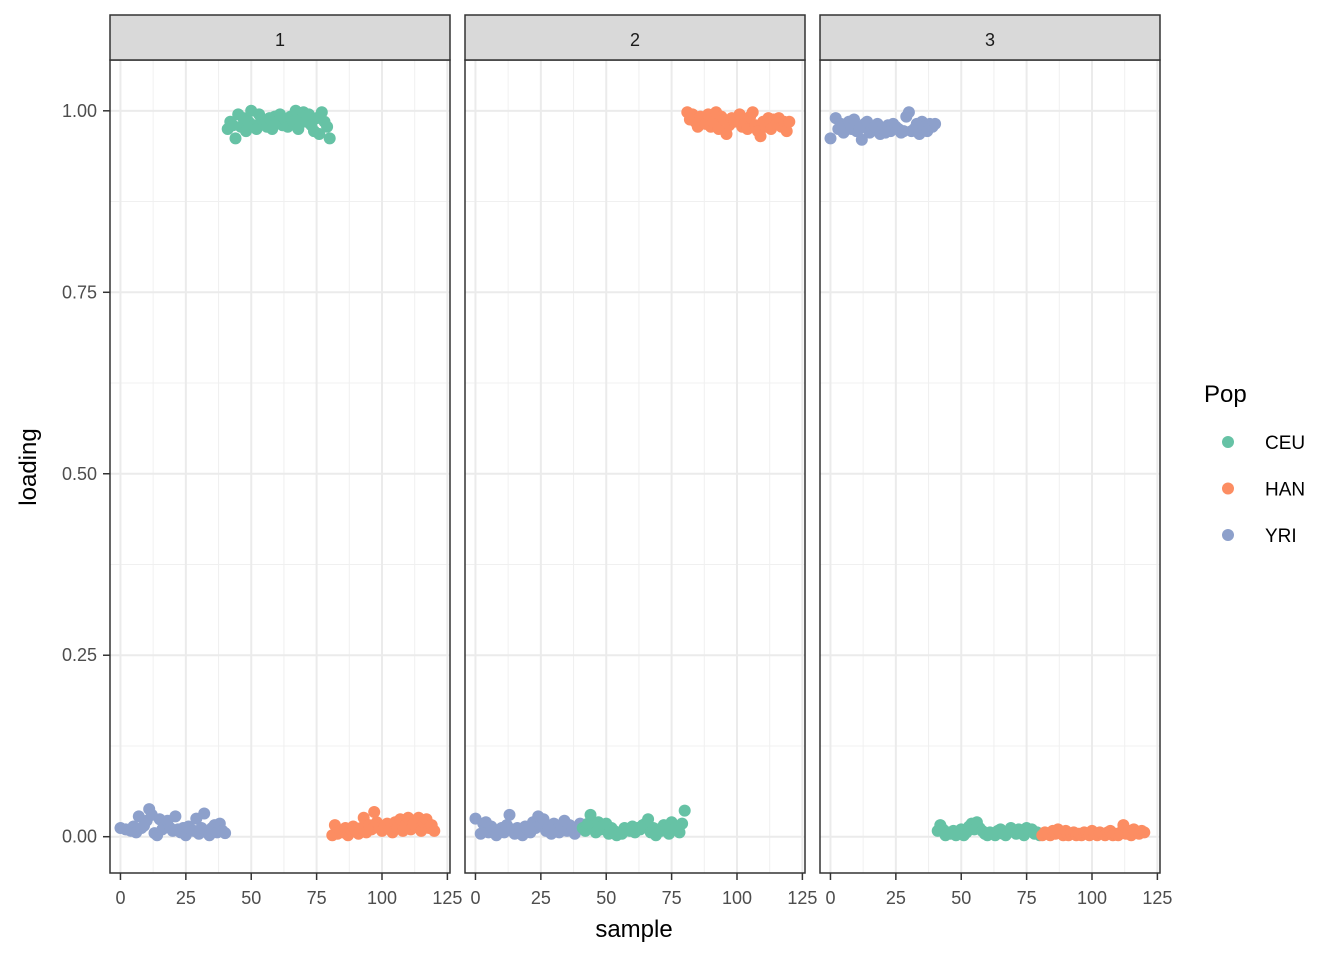  I want to click on y-axis: 0.00 0.25 0.50 0.75 1.00, so click(86, 474).